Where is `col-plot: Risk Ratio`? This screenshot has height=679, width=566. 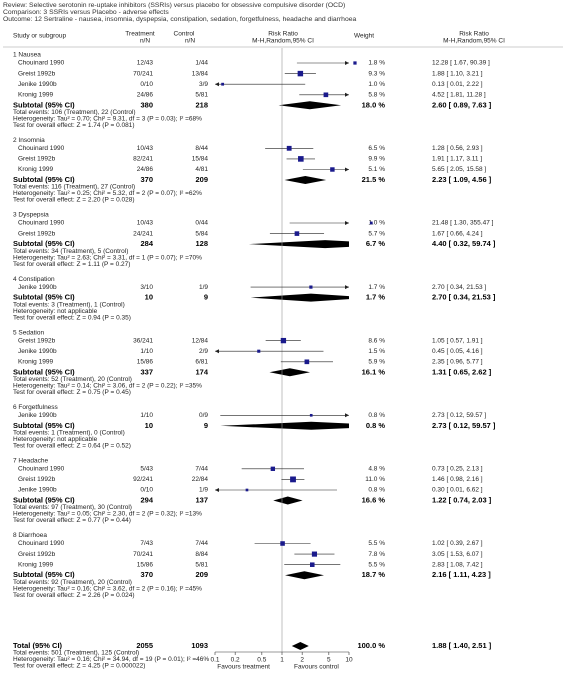
col-plot: Risk Ratio is located at coordinates (283, 34).